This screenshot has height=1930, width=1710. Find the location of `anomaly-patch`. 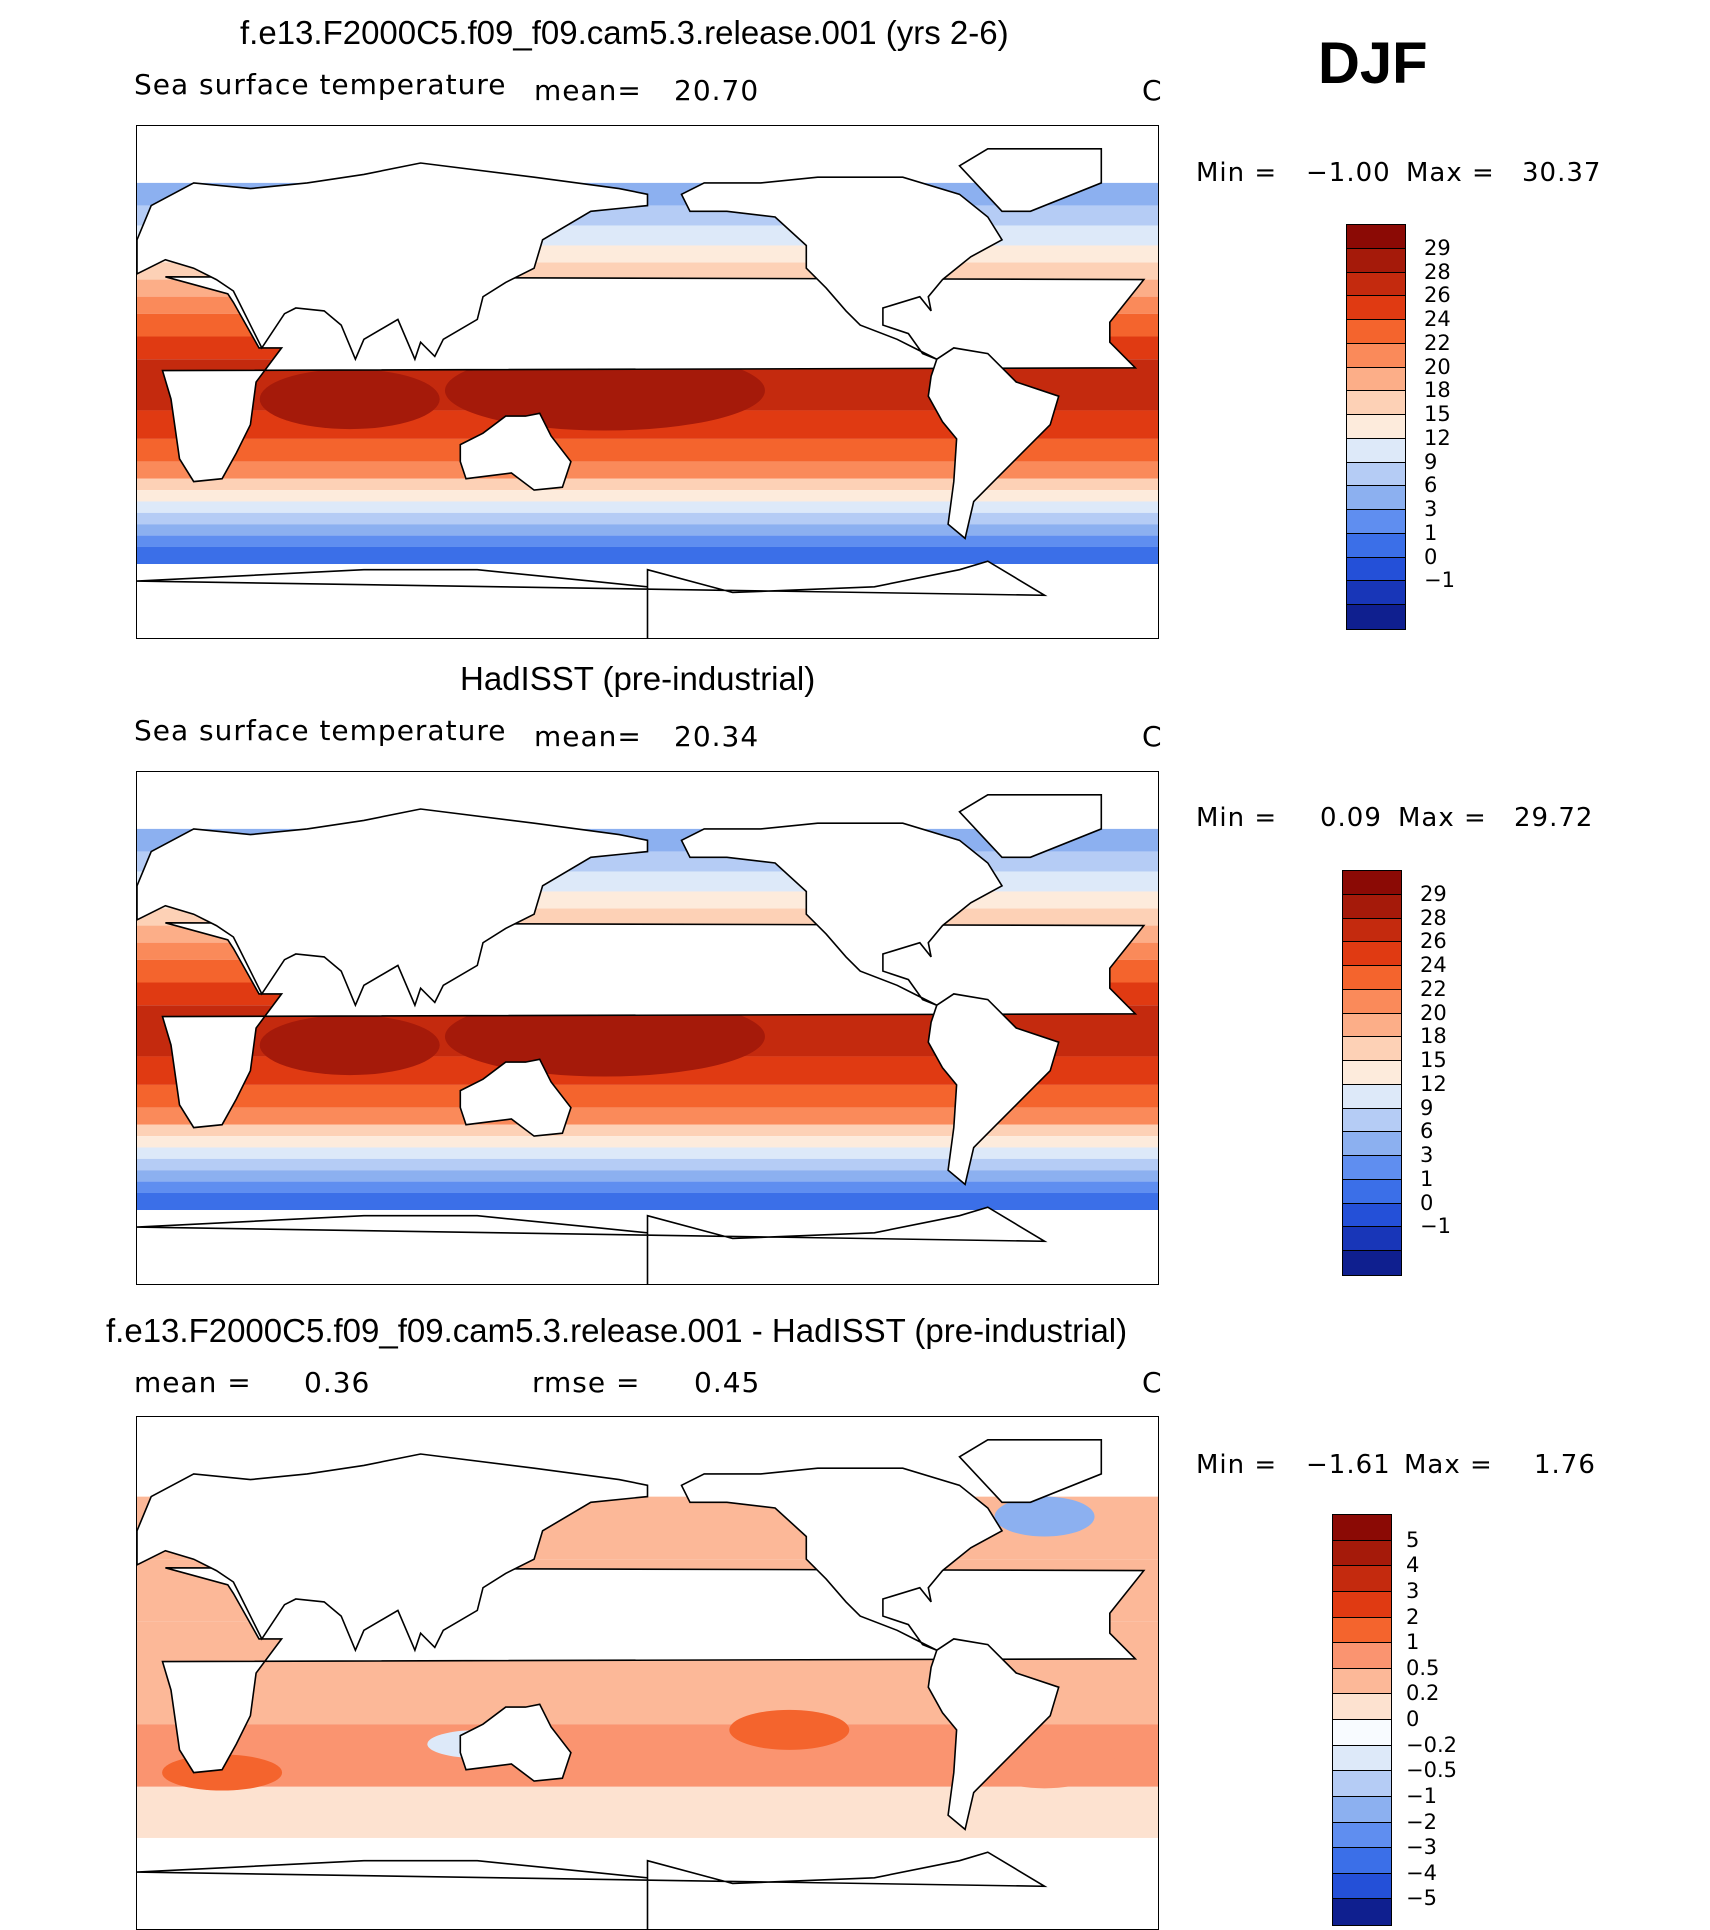

anomaly-patch is located at coordinates (789, 1729).